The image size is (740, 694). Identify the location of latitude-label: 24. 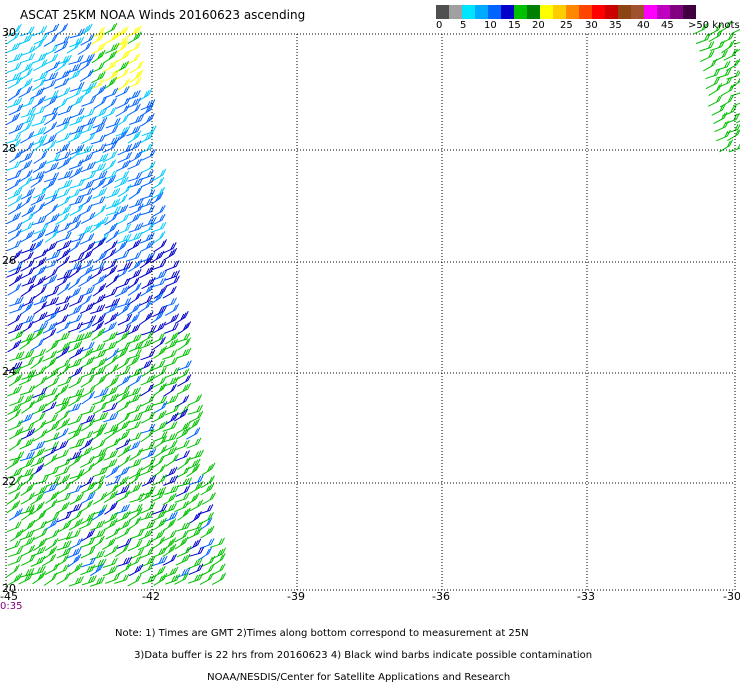
(9, 371).